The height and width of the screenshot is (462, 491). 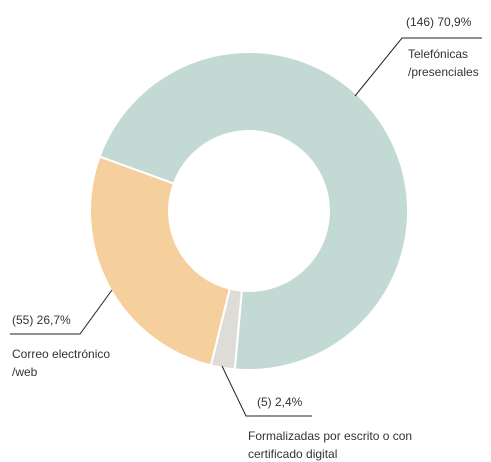 What do you see at coordinates (330, 436) in the screenshot?
I see `category-label: Formalizadas por escrito o con` at bounding box center [330, 436].